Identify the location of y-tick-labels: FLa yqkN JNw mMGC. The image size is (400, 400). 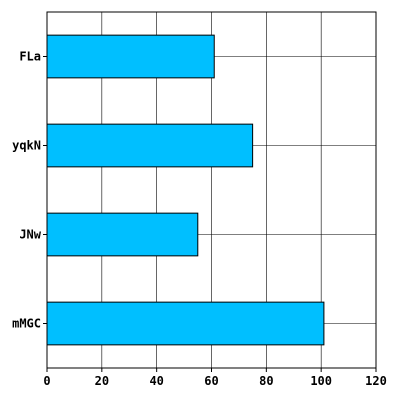
(29, 190).